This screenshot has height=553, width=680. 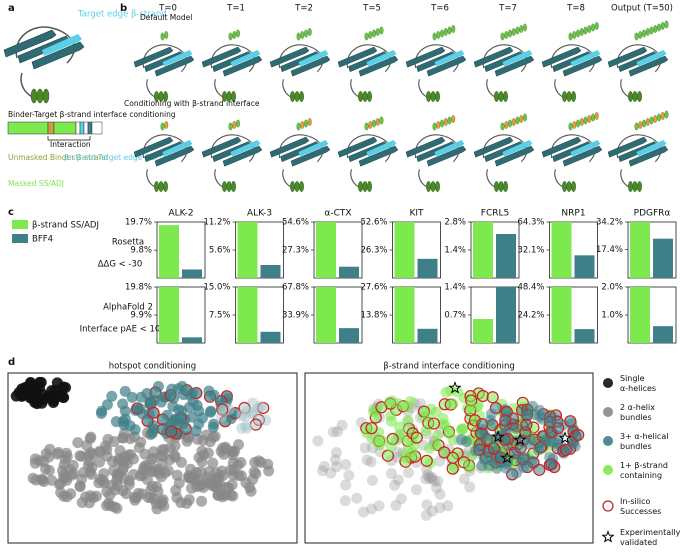 I want to click on row-label: Conditioning with β-strand interface, so click(x=192, y=103).